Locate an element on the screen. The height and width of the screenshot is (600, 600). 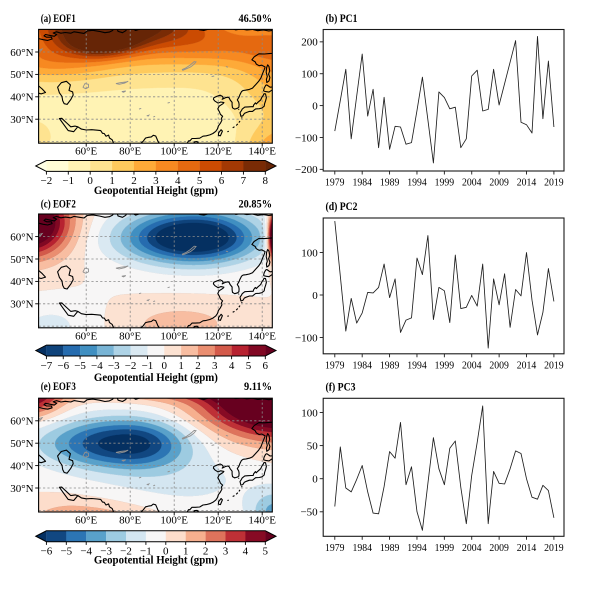
svg-text: 8 is located at coordinates (266, 181).